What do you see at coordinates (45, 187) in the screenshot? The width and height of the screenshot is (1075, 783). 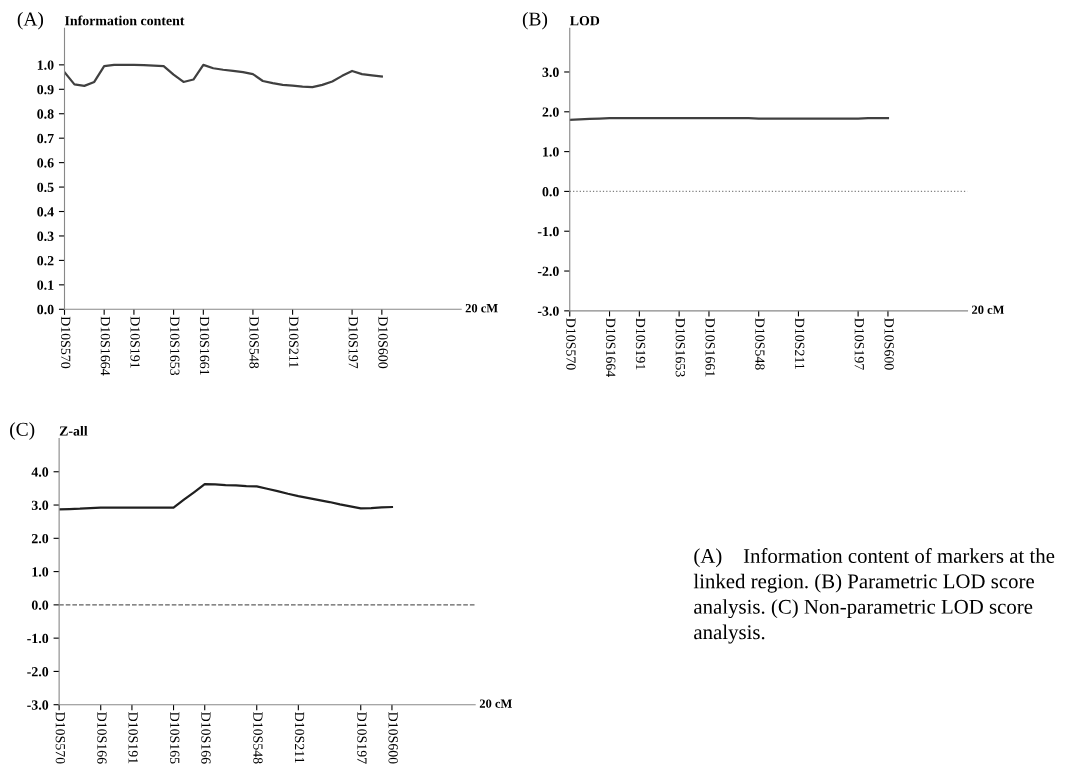 I see `y-tick-label: 0.5` at bounding box center [45, 187].